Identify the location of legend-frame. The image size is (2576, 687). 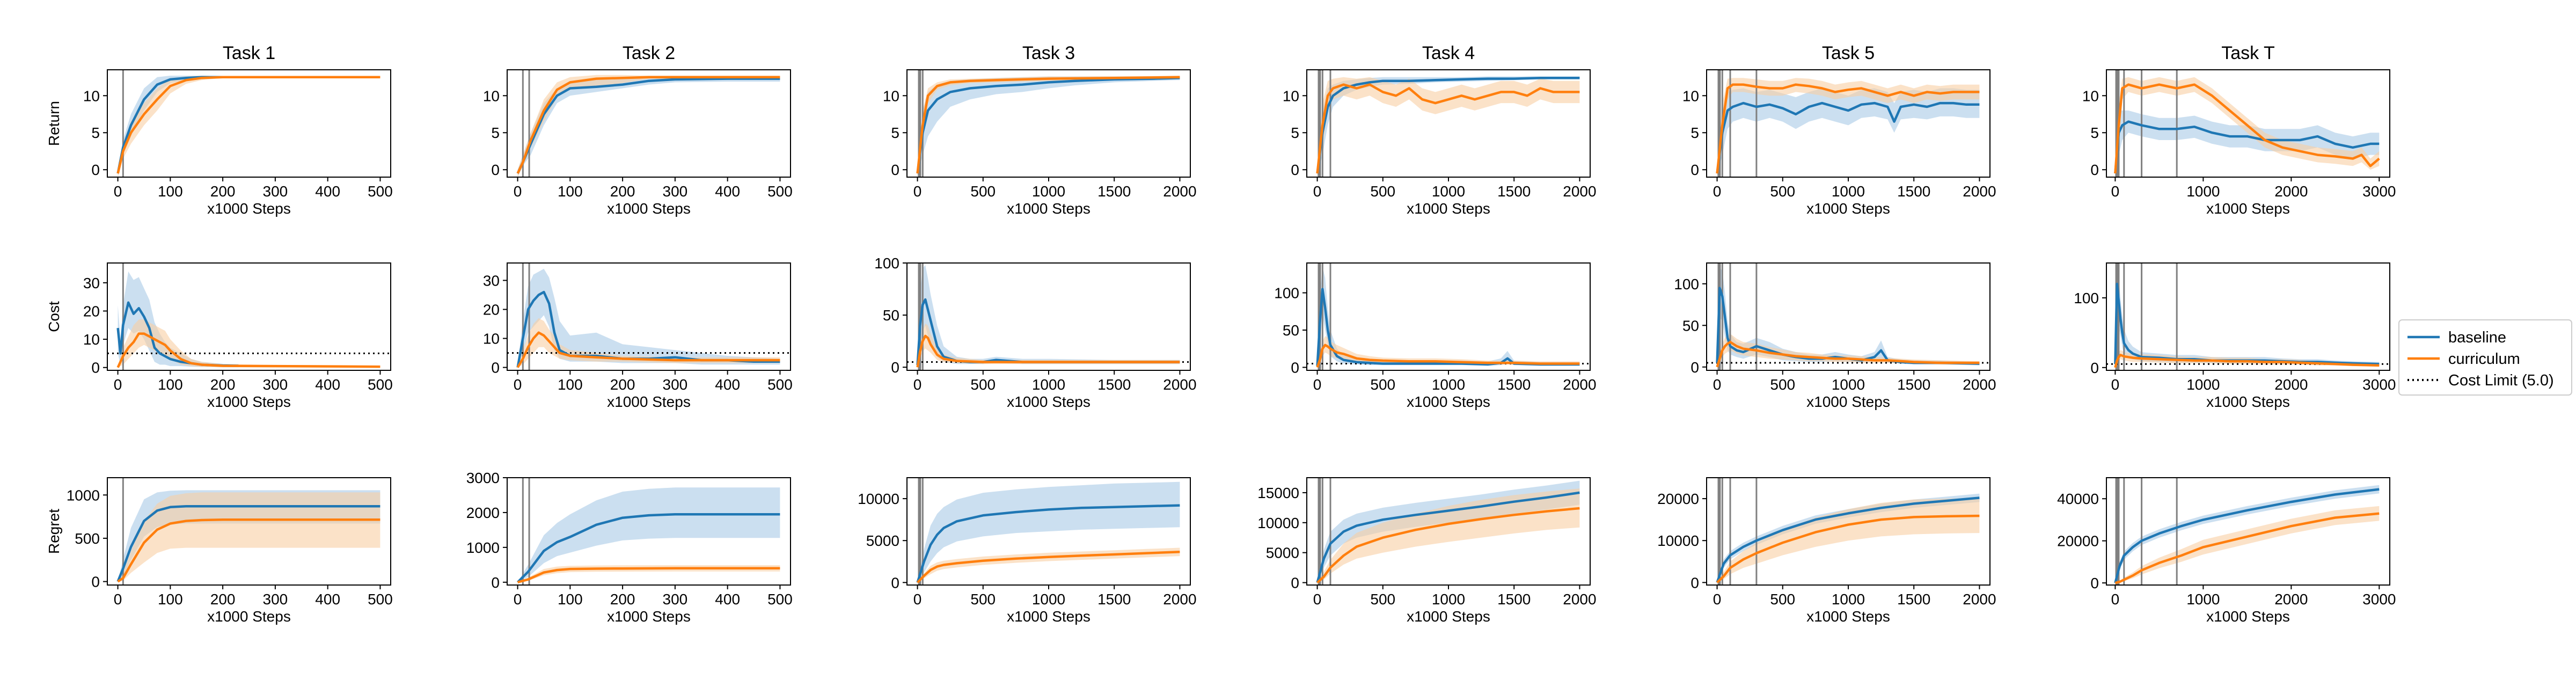
(2485, 358).